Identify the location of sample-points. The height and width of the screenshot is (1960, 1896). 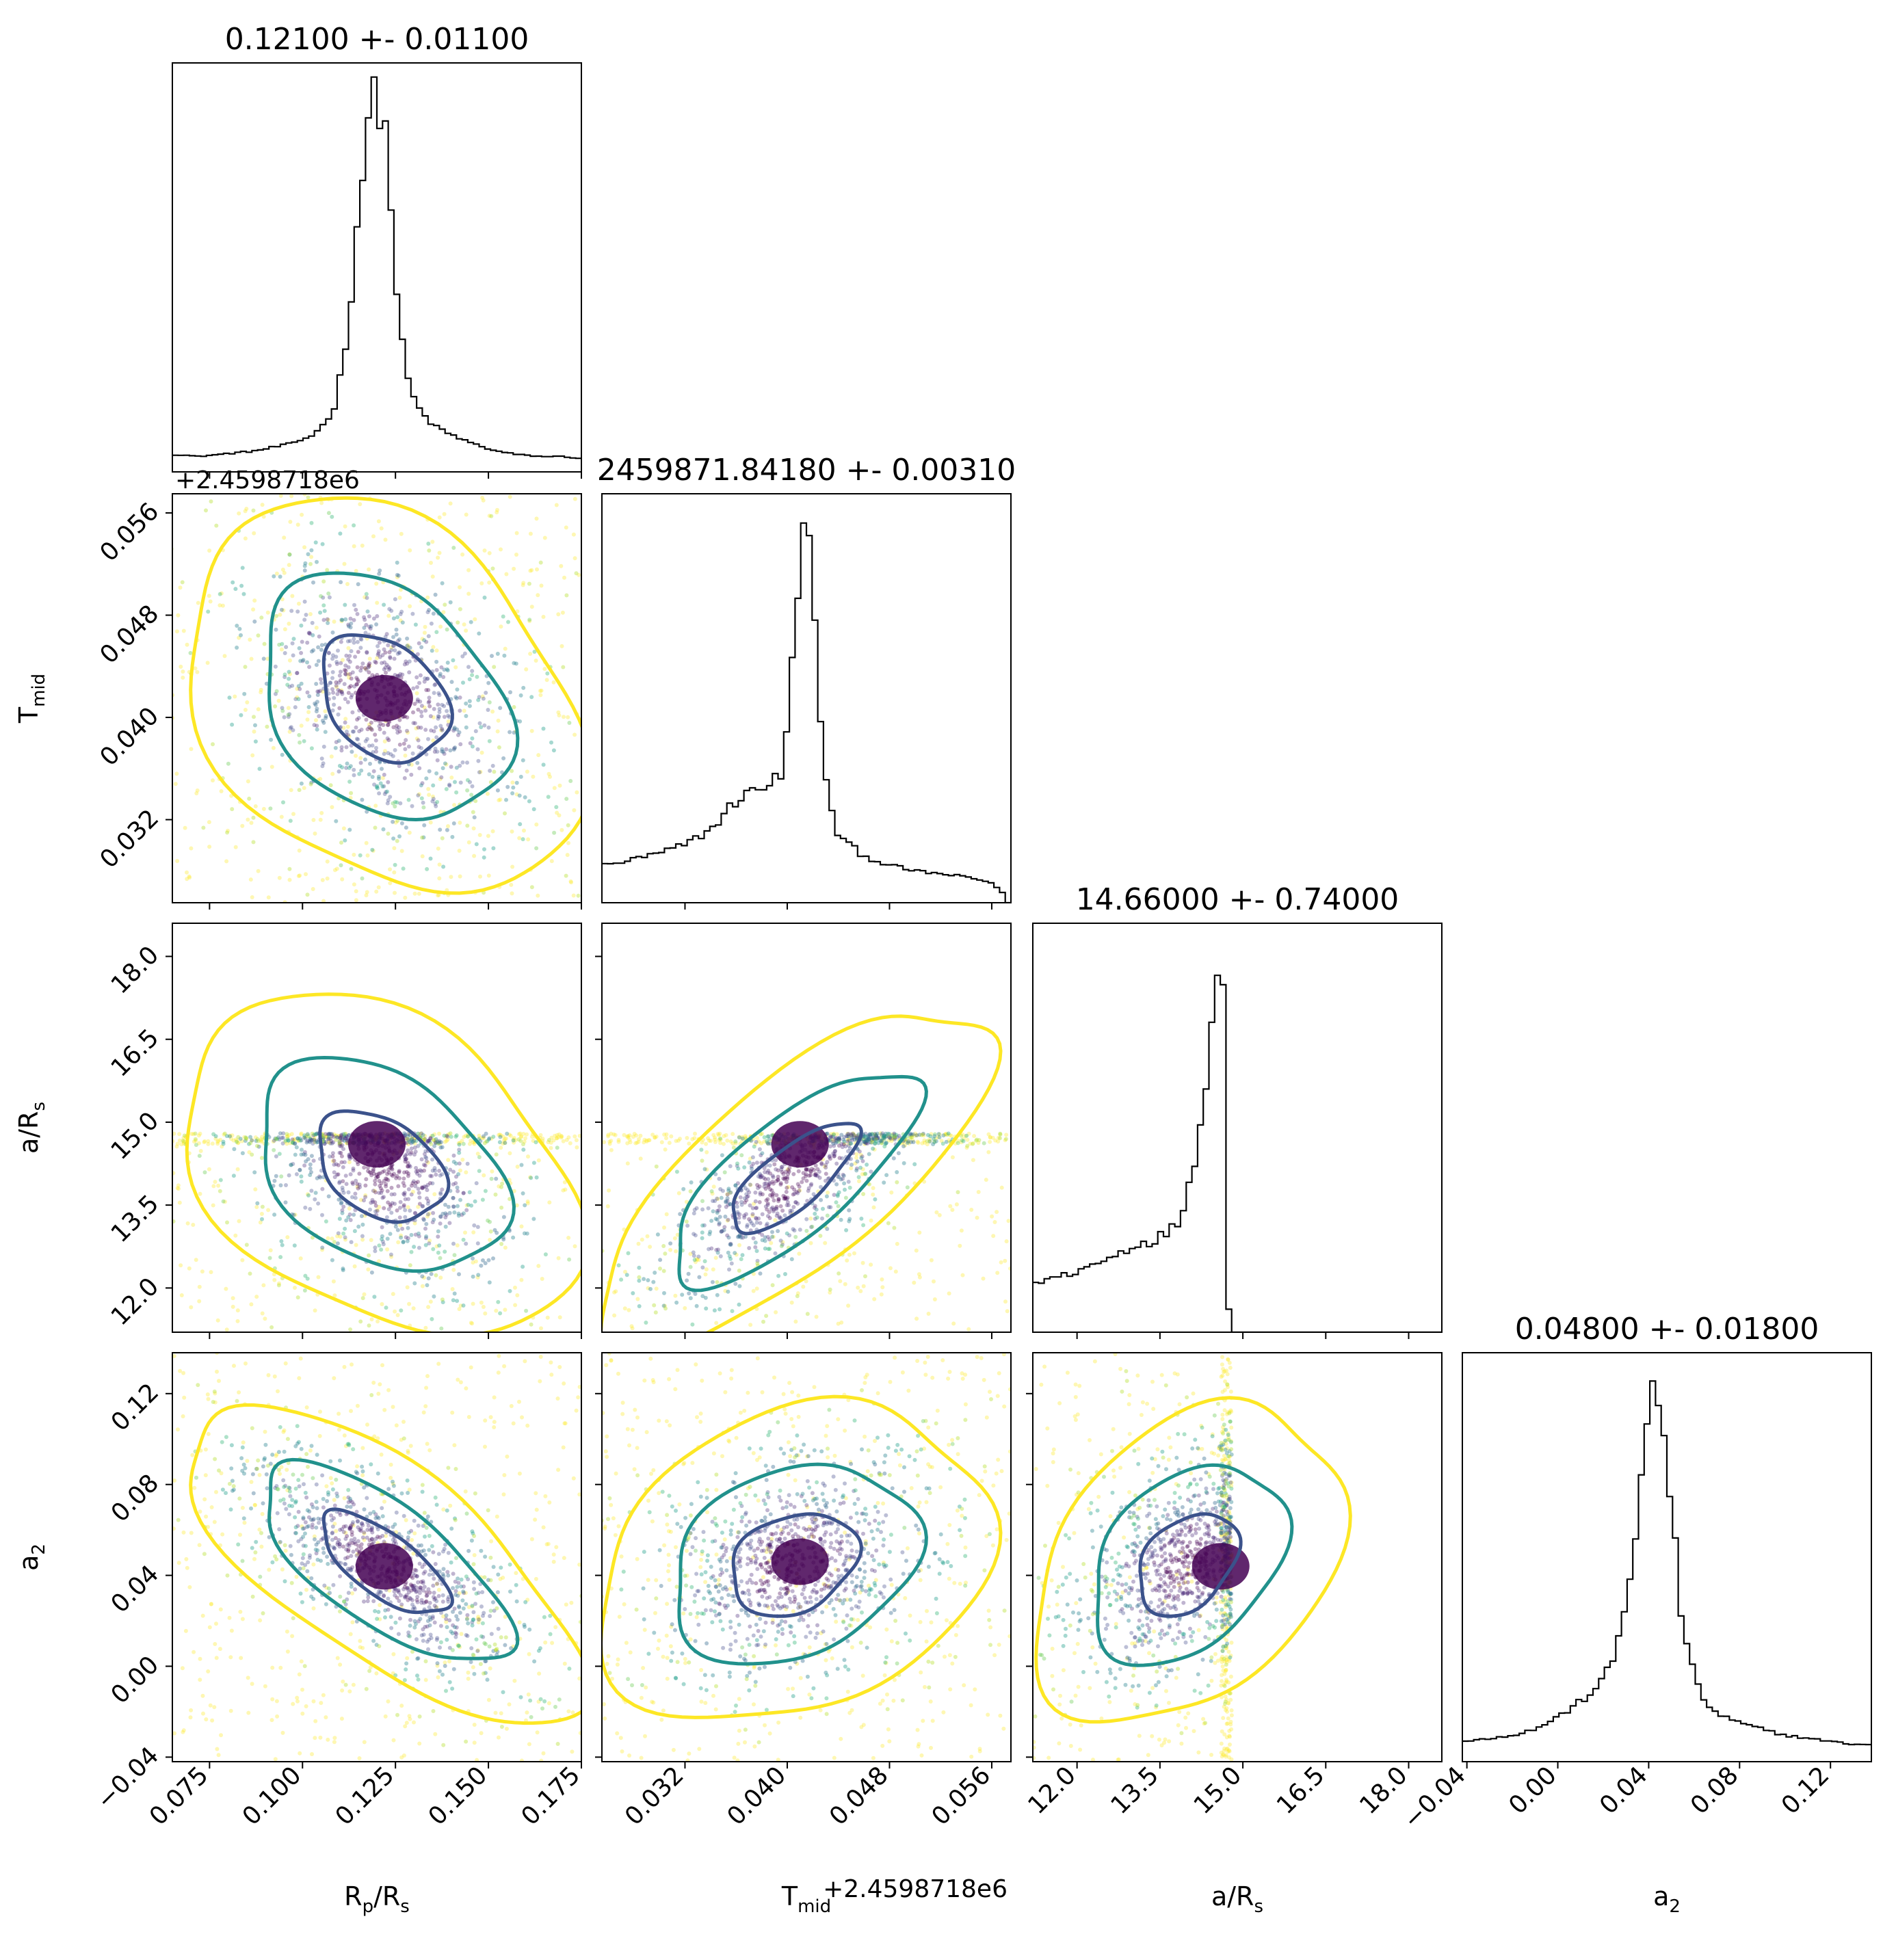
(832, 1231).